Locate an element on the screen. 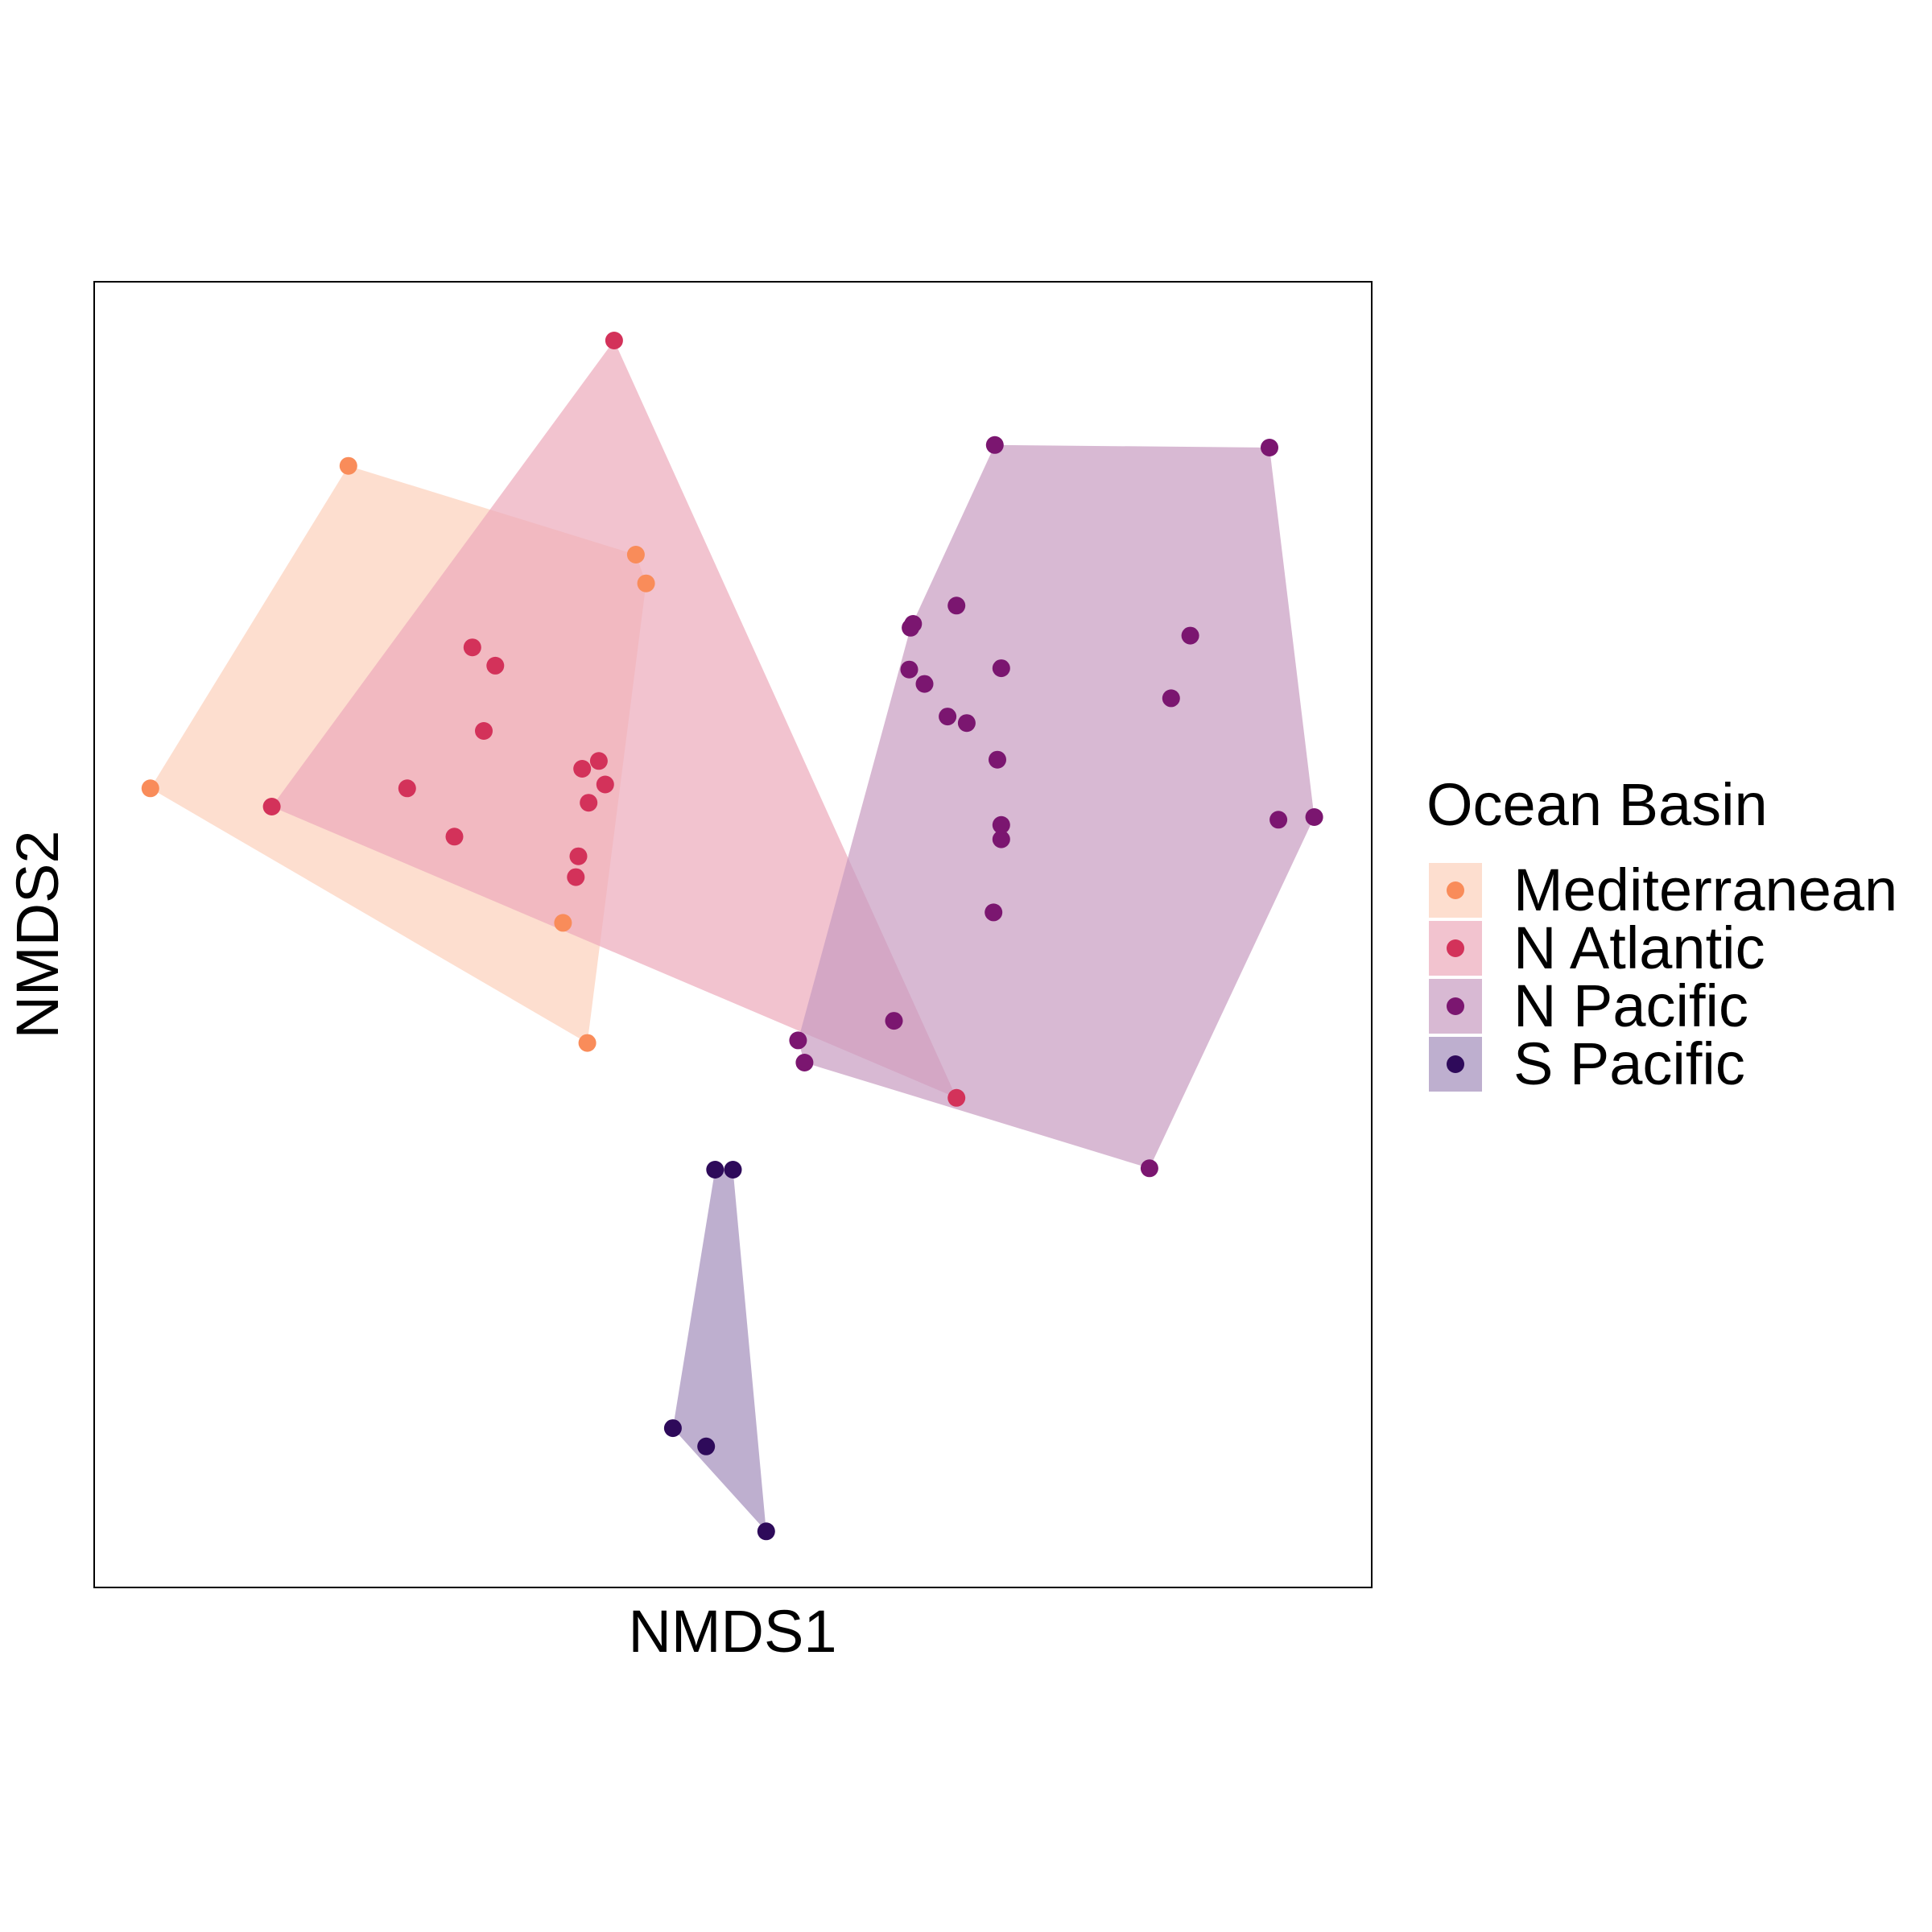 The width and height of the screenshot is (1932, 1932). legend-label-n-atlantic: N Atlantic is located at coordinates (1639, 947).